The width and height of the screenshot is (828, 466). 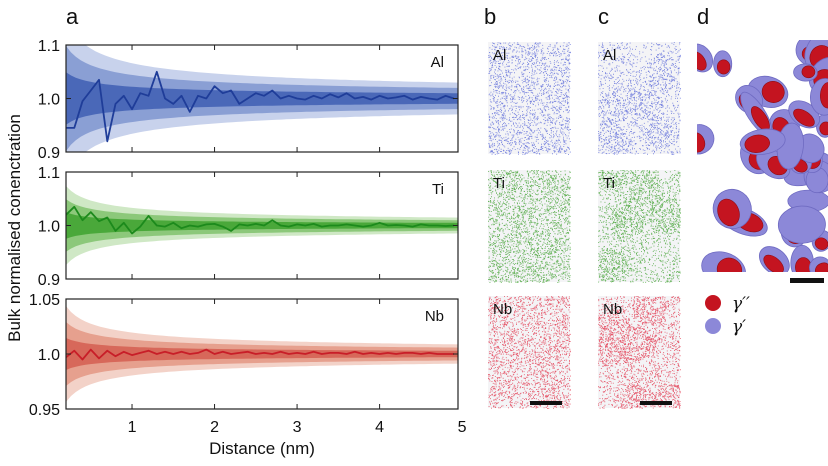 I want to click on legend-marker-gamma-prime, so click(x=713, y=326).